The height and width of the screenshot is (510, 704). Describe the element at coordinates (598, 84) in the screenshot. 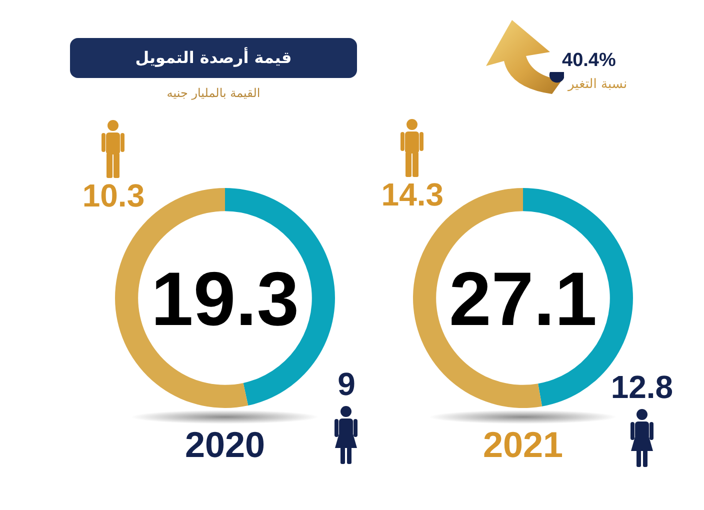

I see `text: نسبة التغير` at that location.